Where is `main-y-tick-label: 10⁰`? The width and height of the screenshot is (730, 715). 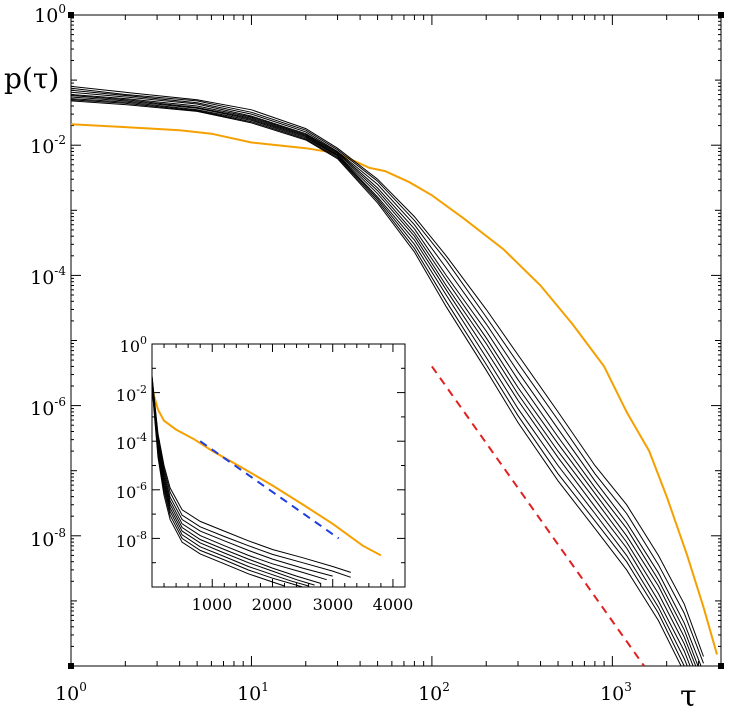
main-y-tick-label: 10⁰ is located at coordinates (50, 14).